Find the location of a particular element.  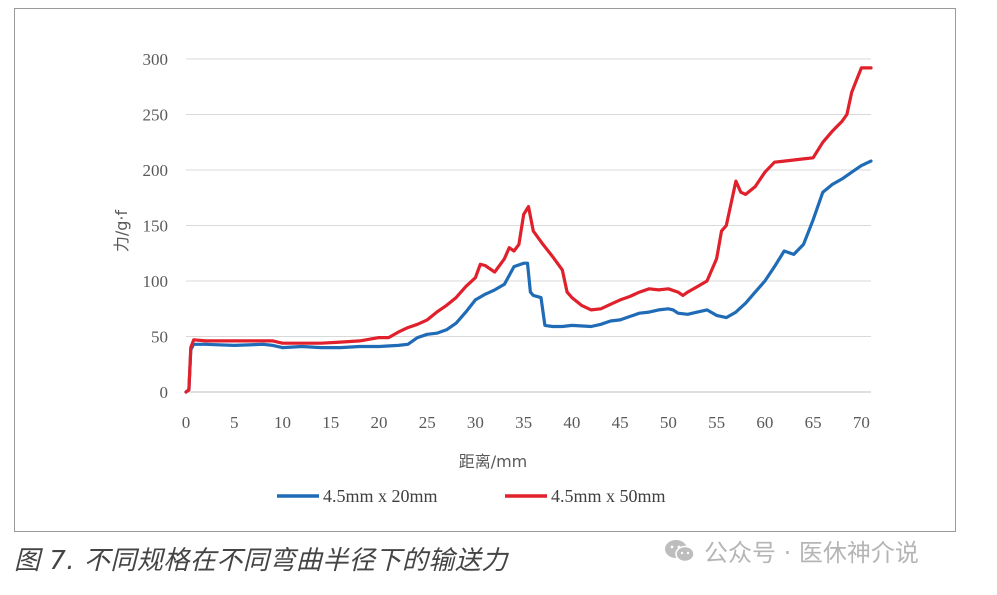

x-tick-label: 55 is located at coordinates (716, 422).